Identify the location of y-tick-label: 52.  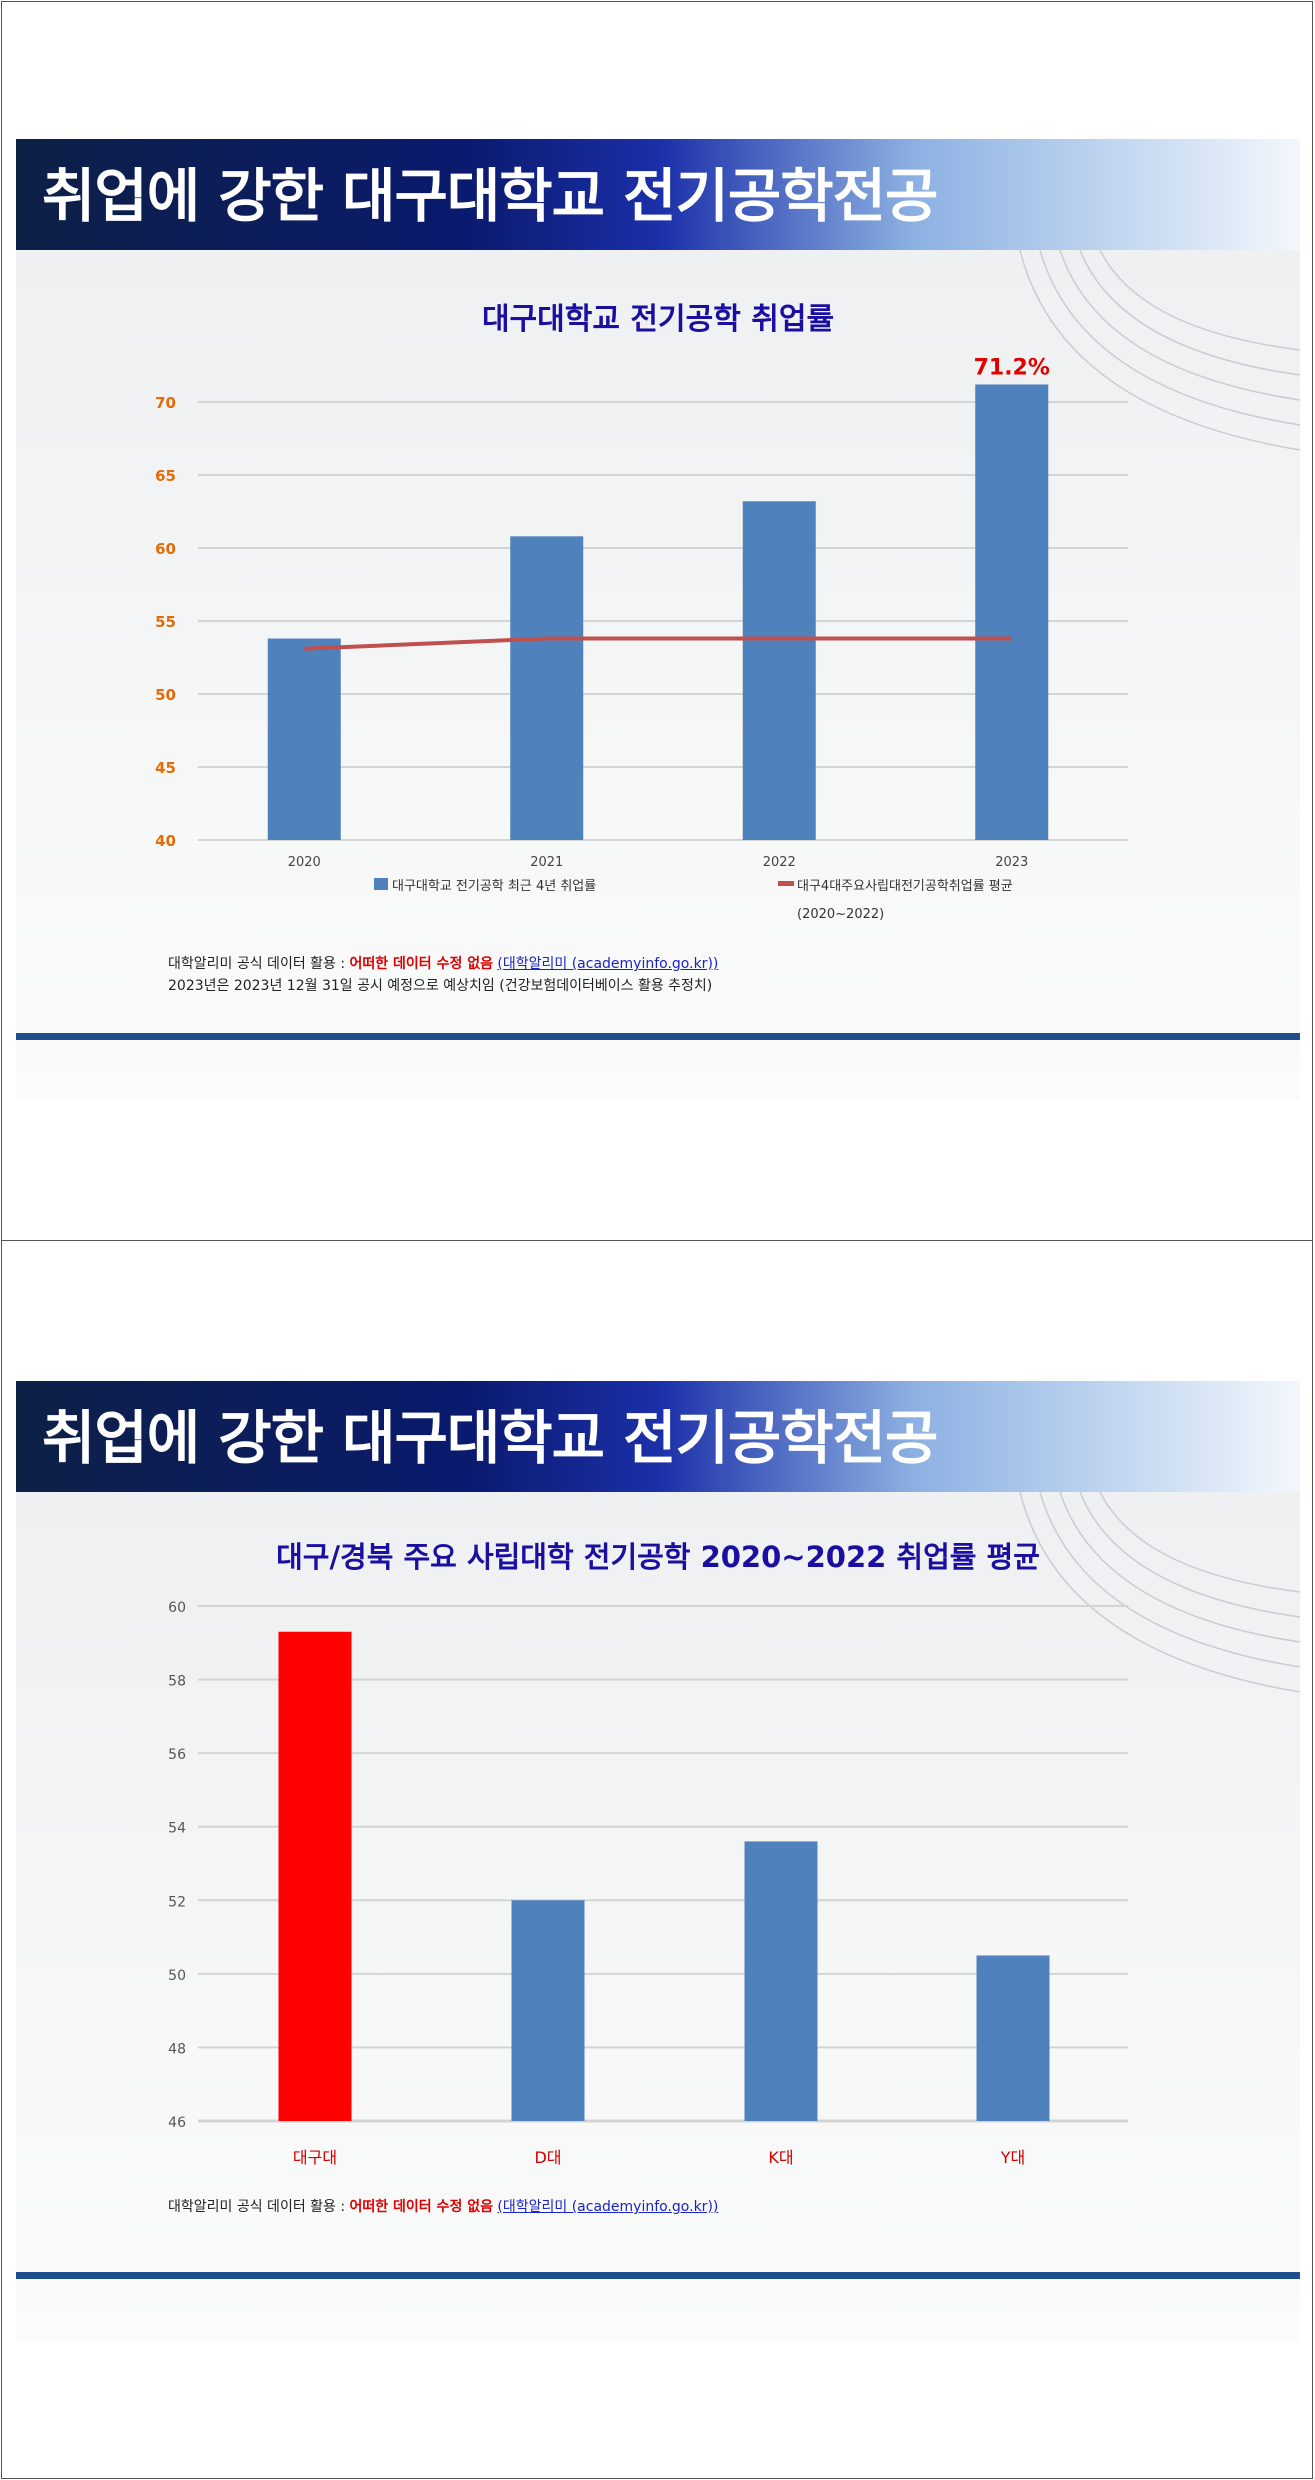
(177, 1902).